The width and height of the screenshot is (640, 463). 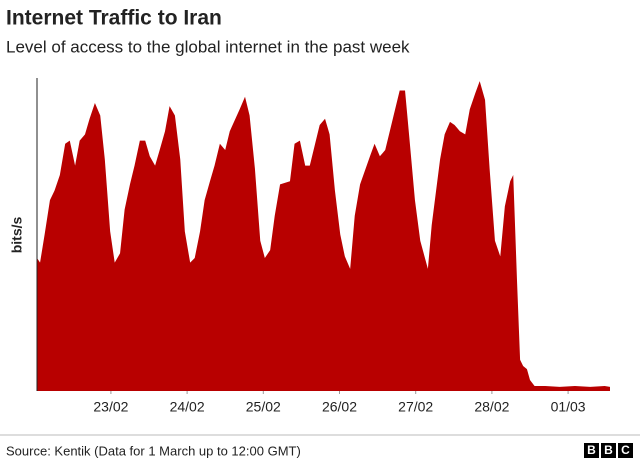 I want to click on x-tick-label: 23/02, so click(x=110, y=407).